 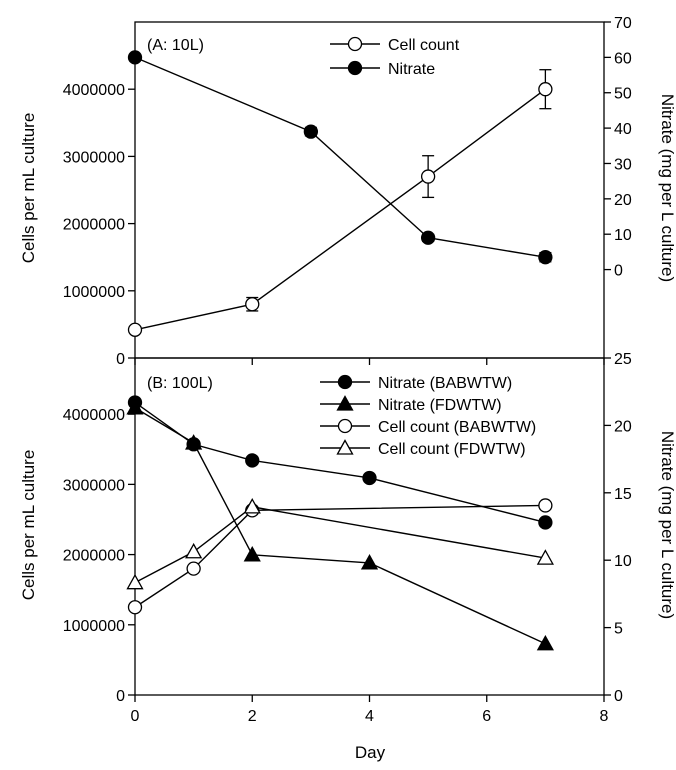 What do you see at coordinates (623, 129) in the screenshot?
I see `right-tick-label: 40` at bounding box center [623, 129].